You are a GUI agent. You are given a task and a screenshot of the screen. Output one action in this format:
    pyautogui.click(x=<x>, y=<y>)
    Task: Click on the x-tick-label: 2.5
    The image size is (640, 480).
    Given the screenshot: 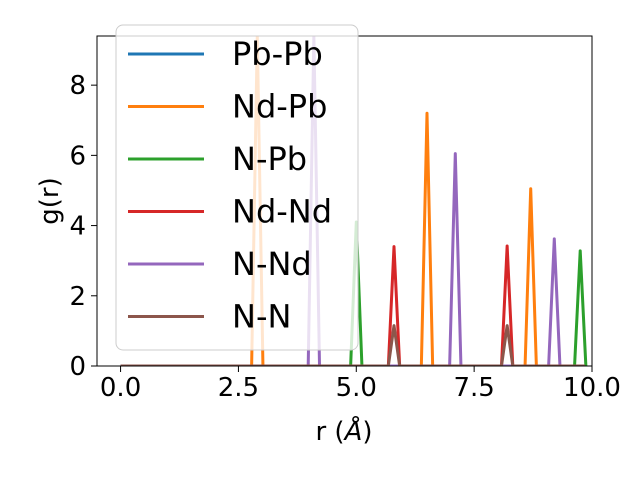 What is the action you would take?
    pyautogui.click(x=238, y=388)
    